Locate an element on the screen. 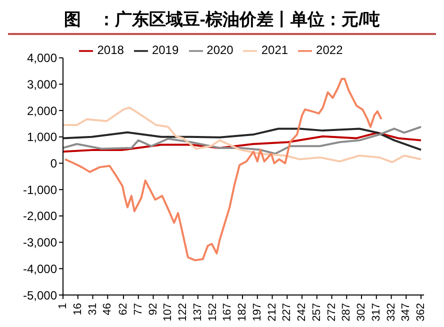 The image size is (444, 327). x-tick-label: 152 is located at coordinates (212, 312).